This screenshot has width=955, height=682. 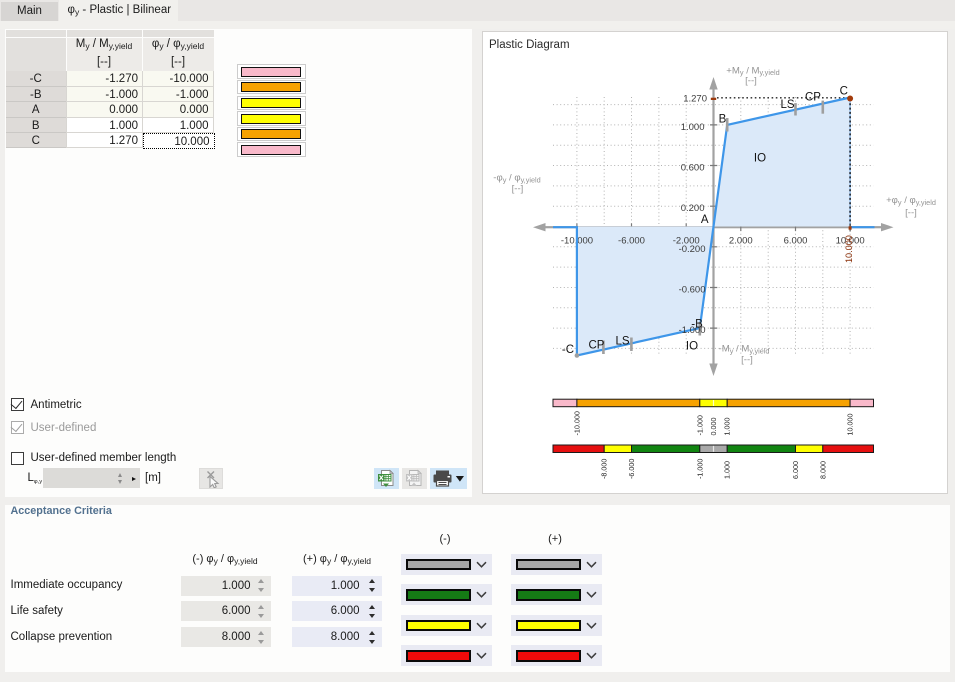 I want to click on svg-text: A, so click(x=705, y=220).